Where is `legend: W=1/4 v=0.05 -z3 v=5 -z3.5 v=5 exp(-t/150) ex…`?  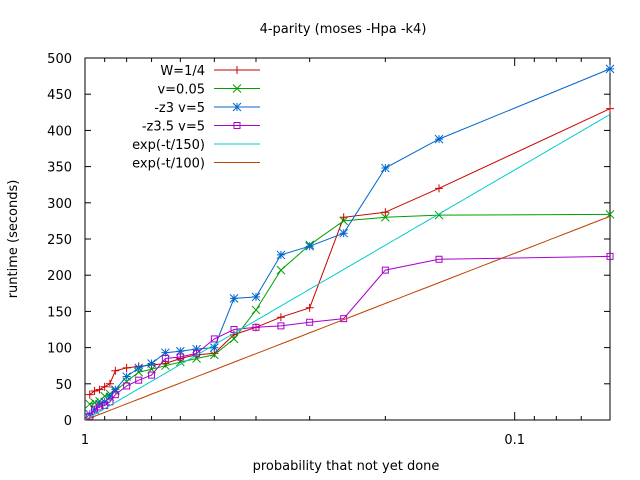 legend: W=1/4 v=0.05 -z3 v=5 -z3.5 v=5 exp(-t/150) ex… is located at coordinates (196, 118).